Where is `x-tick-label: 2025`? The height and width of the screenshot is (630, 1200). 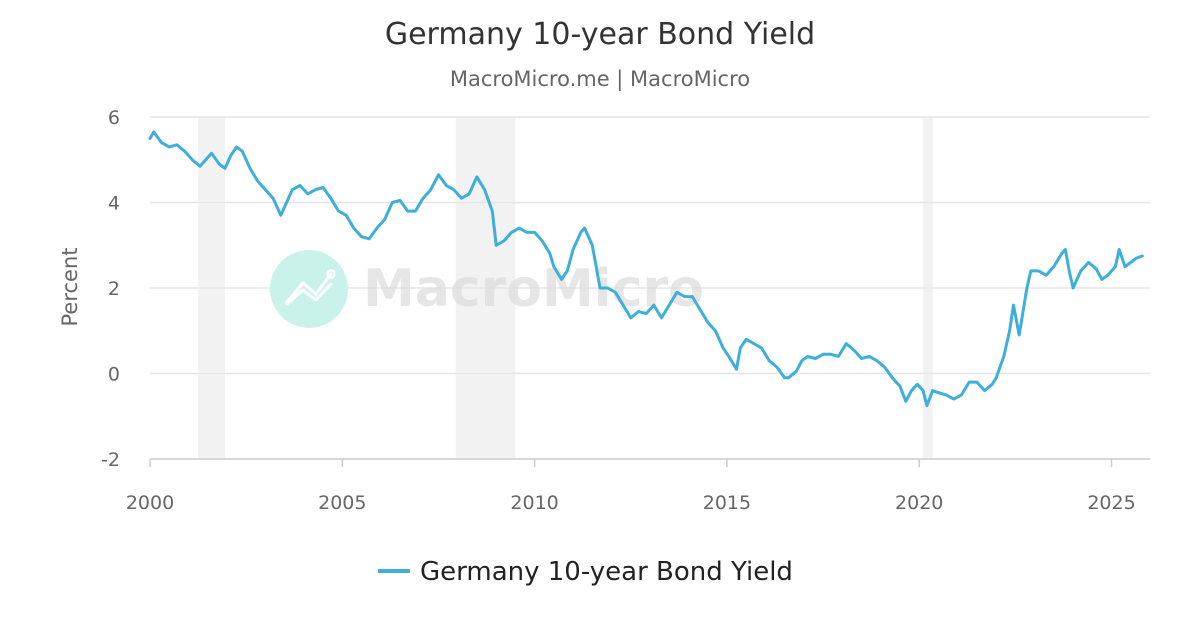 x-tick-label: 2025 is located at coordinates (1111, 503).